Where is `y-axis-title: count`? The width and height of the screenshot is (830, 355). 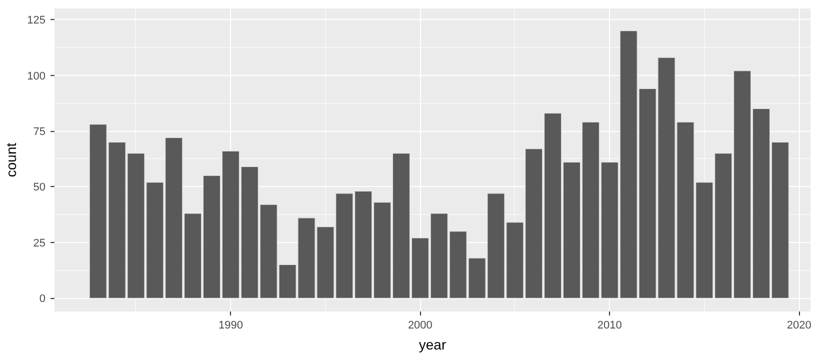
y-axis-title: count is located at coordinates (11, 160).